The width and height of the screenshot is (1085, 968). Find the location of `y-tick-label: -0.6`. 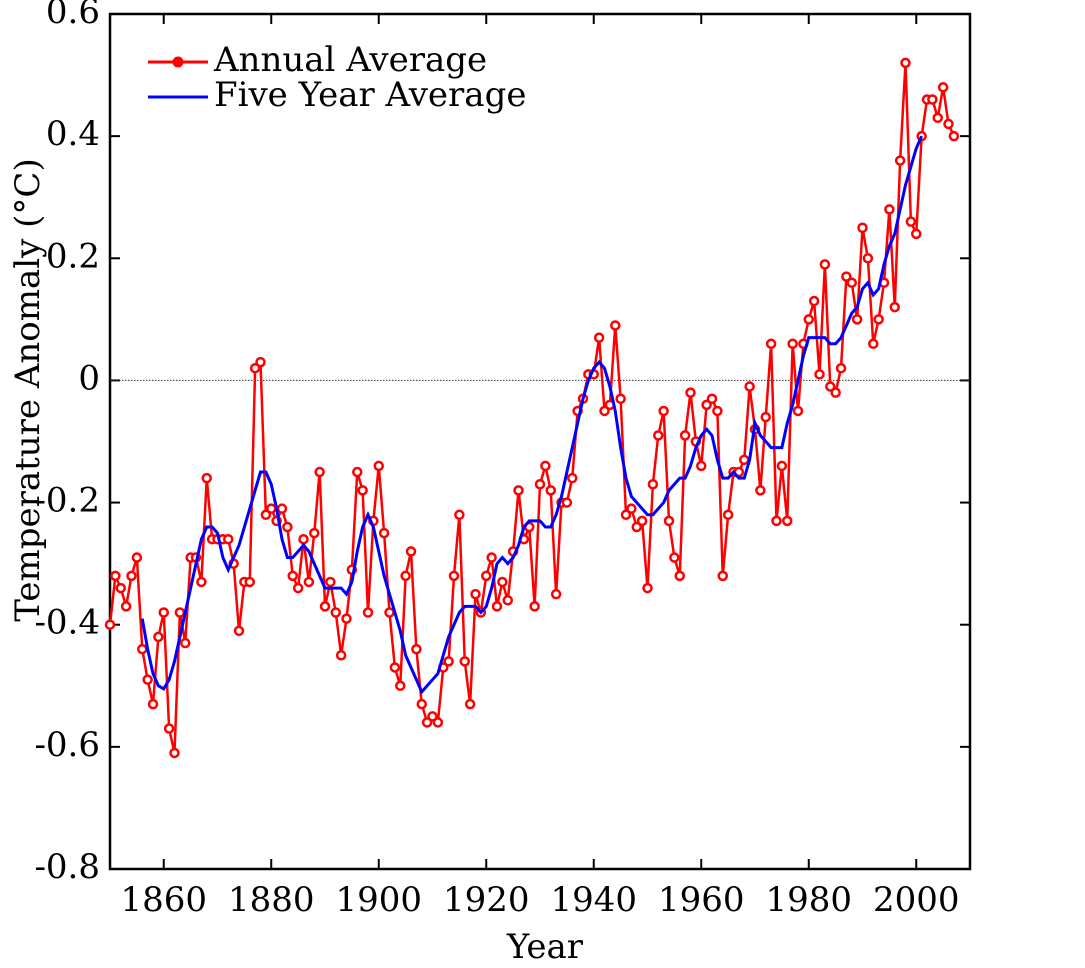

y-tick-label: -0.6 is located at coordinates (67, 745).